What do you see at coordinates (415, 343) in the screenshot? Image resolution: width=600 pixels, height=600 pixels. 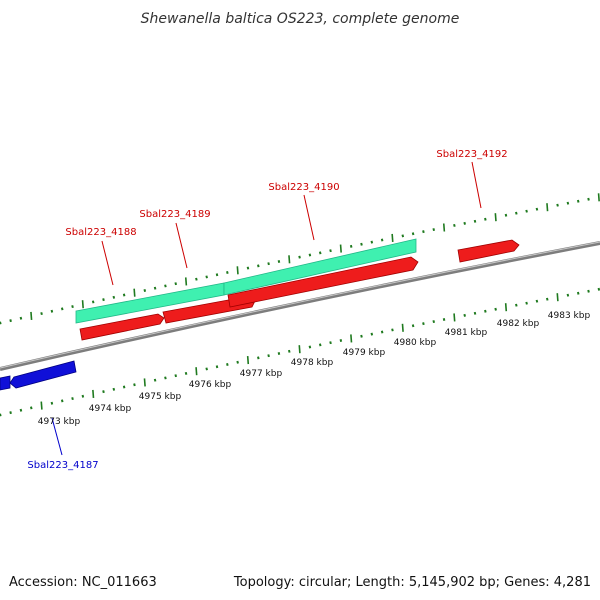 I see `scale-label: 4980 kbp` at bounding box center [415, 343].